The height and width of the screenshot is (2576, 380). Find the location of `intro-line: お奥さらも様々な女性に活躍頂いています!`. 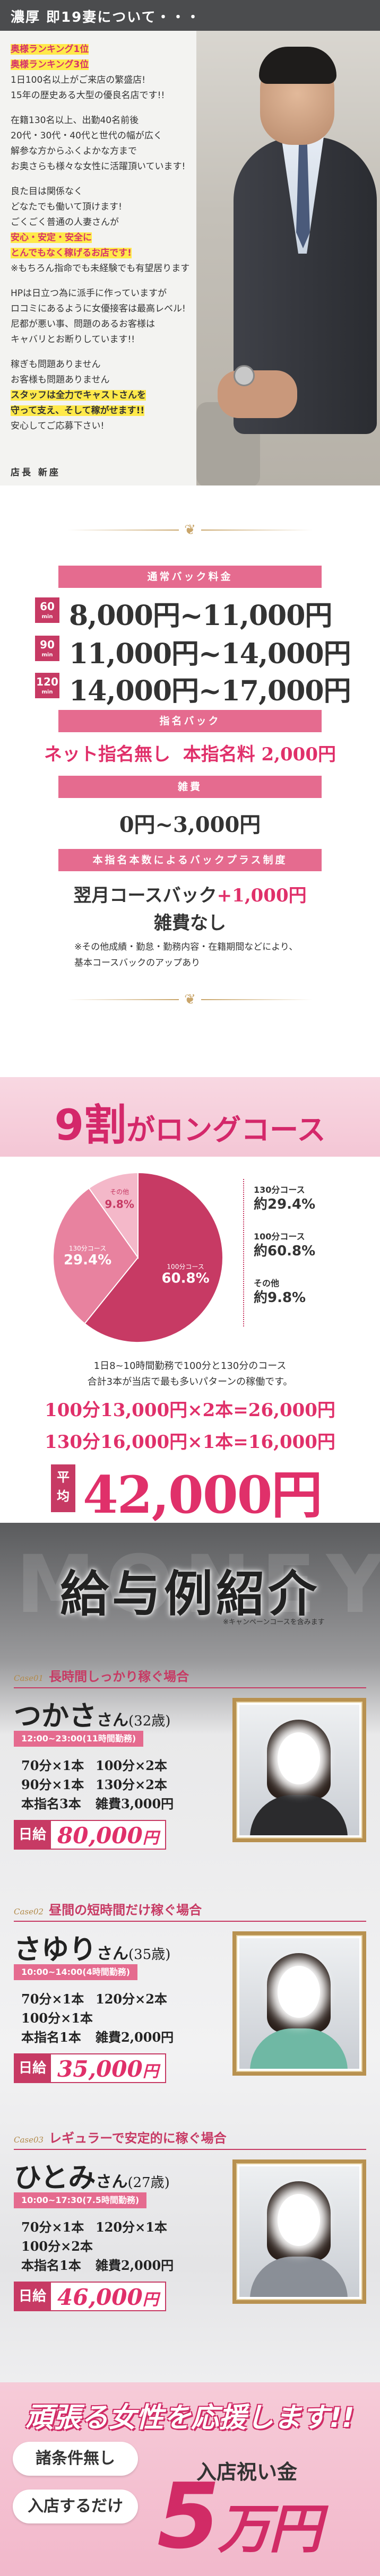

intro-line: お奥さらも様々な女性に活躍頂いています! is located at coordinates (99, 166).